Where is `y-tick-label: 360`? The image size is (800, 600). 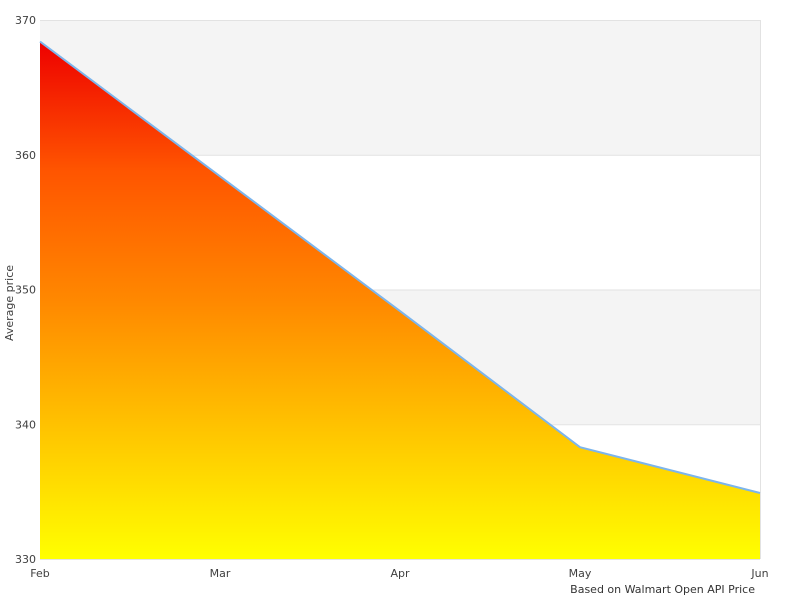 y-tick-label: 360 is located at coordinates (25, 155).